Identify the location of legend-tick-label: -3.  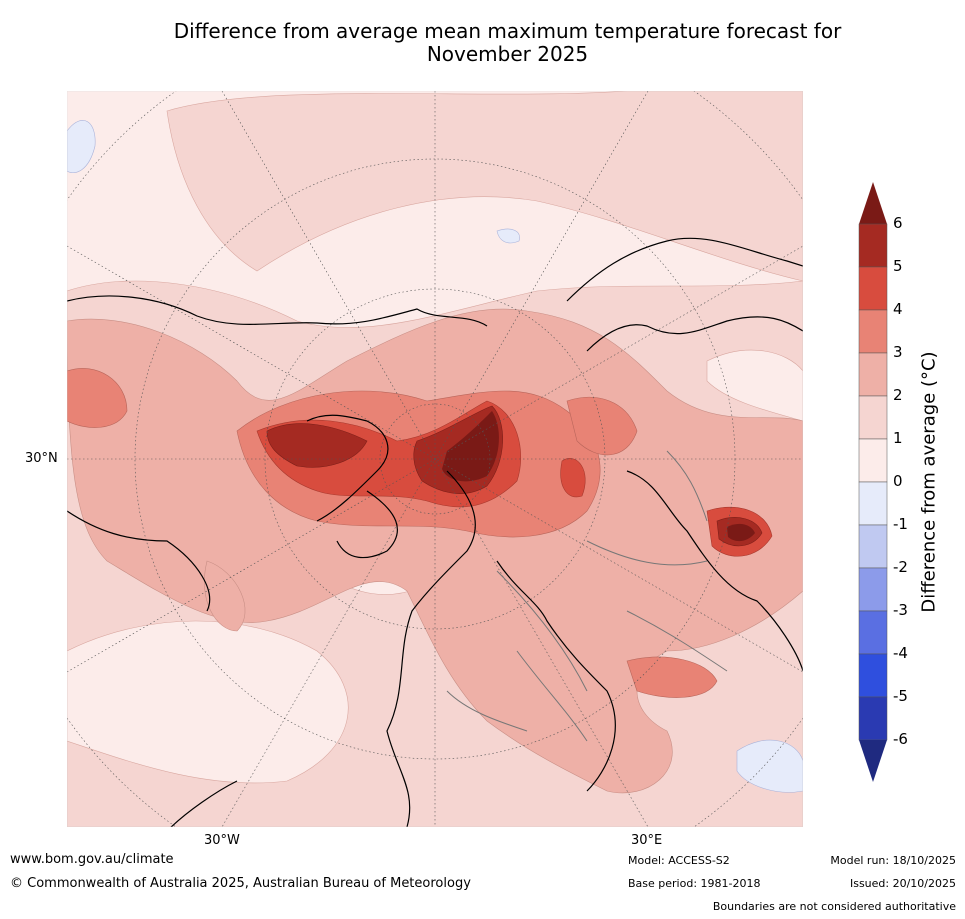
(900, 610).